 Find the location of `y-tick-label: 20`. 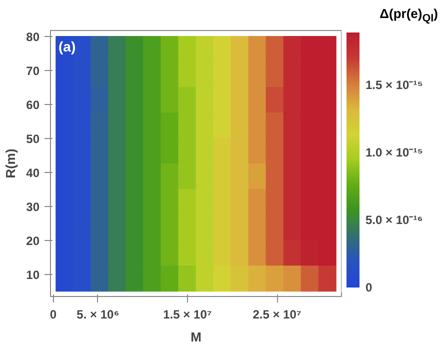

y-tick-label: 20 is located at coordinates (33, 241).